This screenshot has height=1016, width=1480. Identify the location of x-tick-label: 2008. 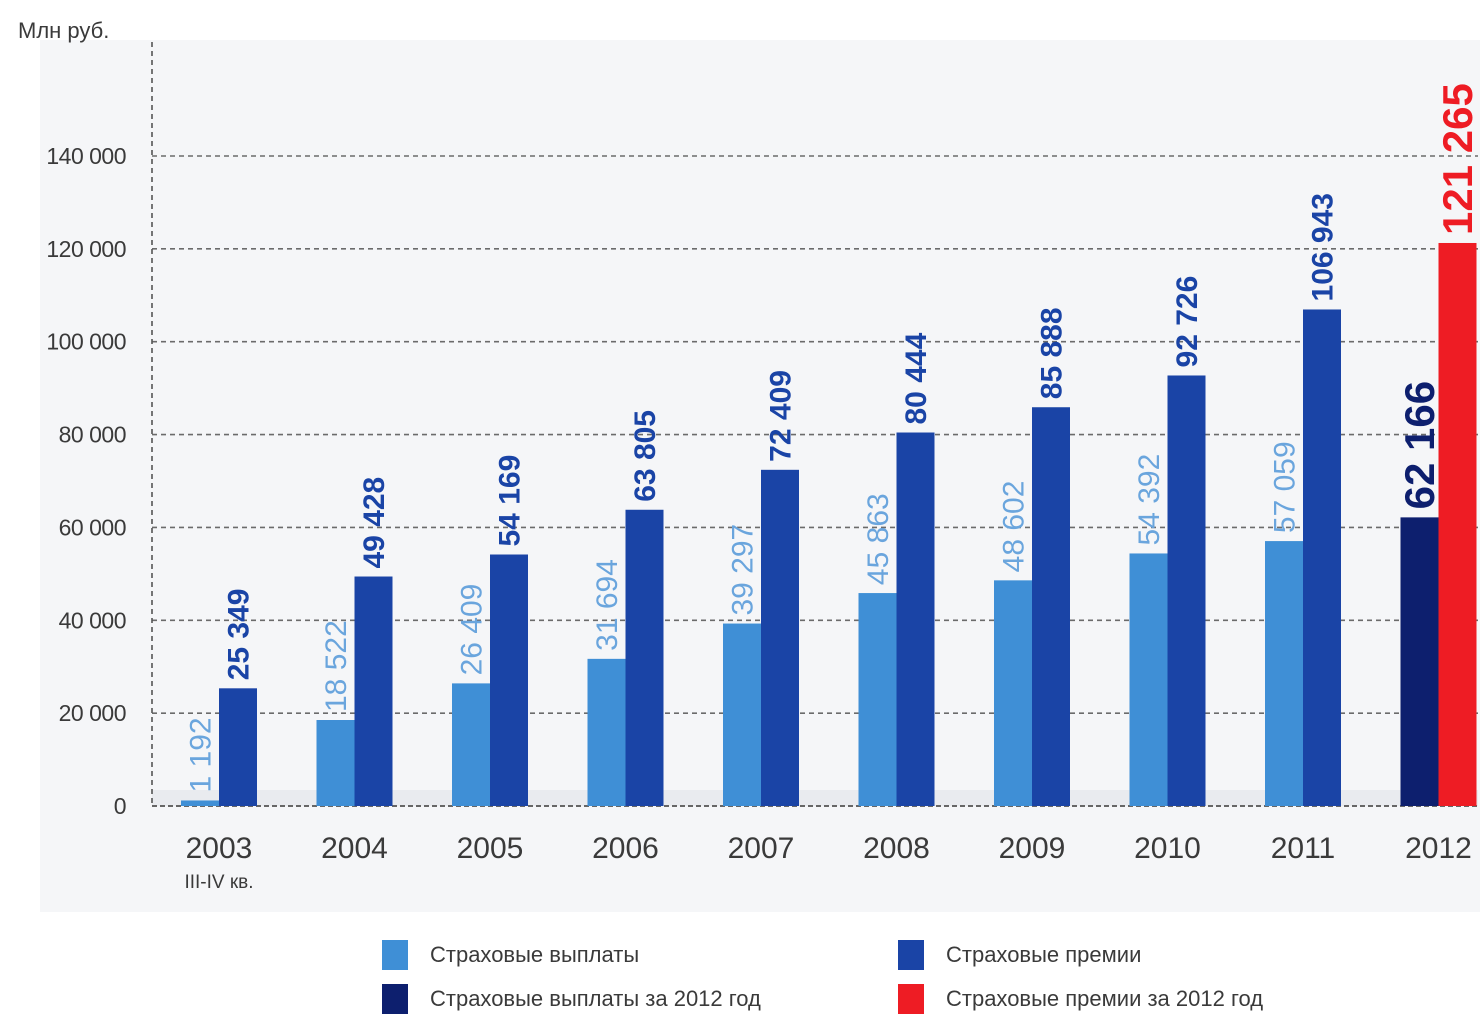
(896, 848).